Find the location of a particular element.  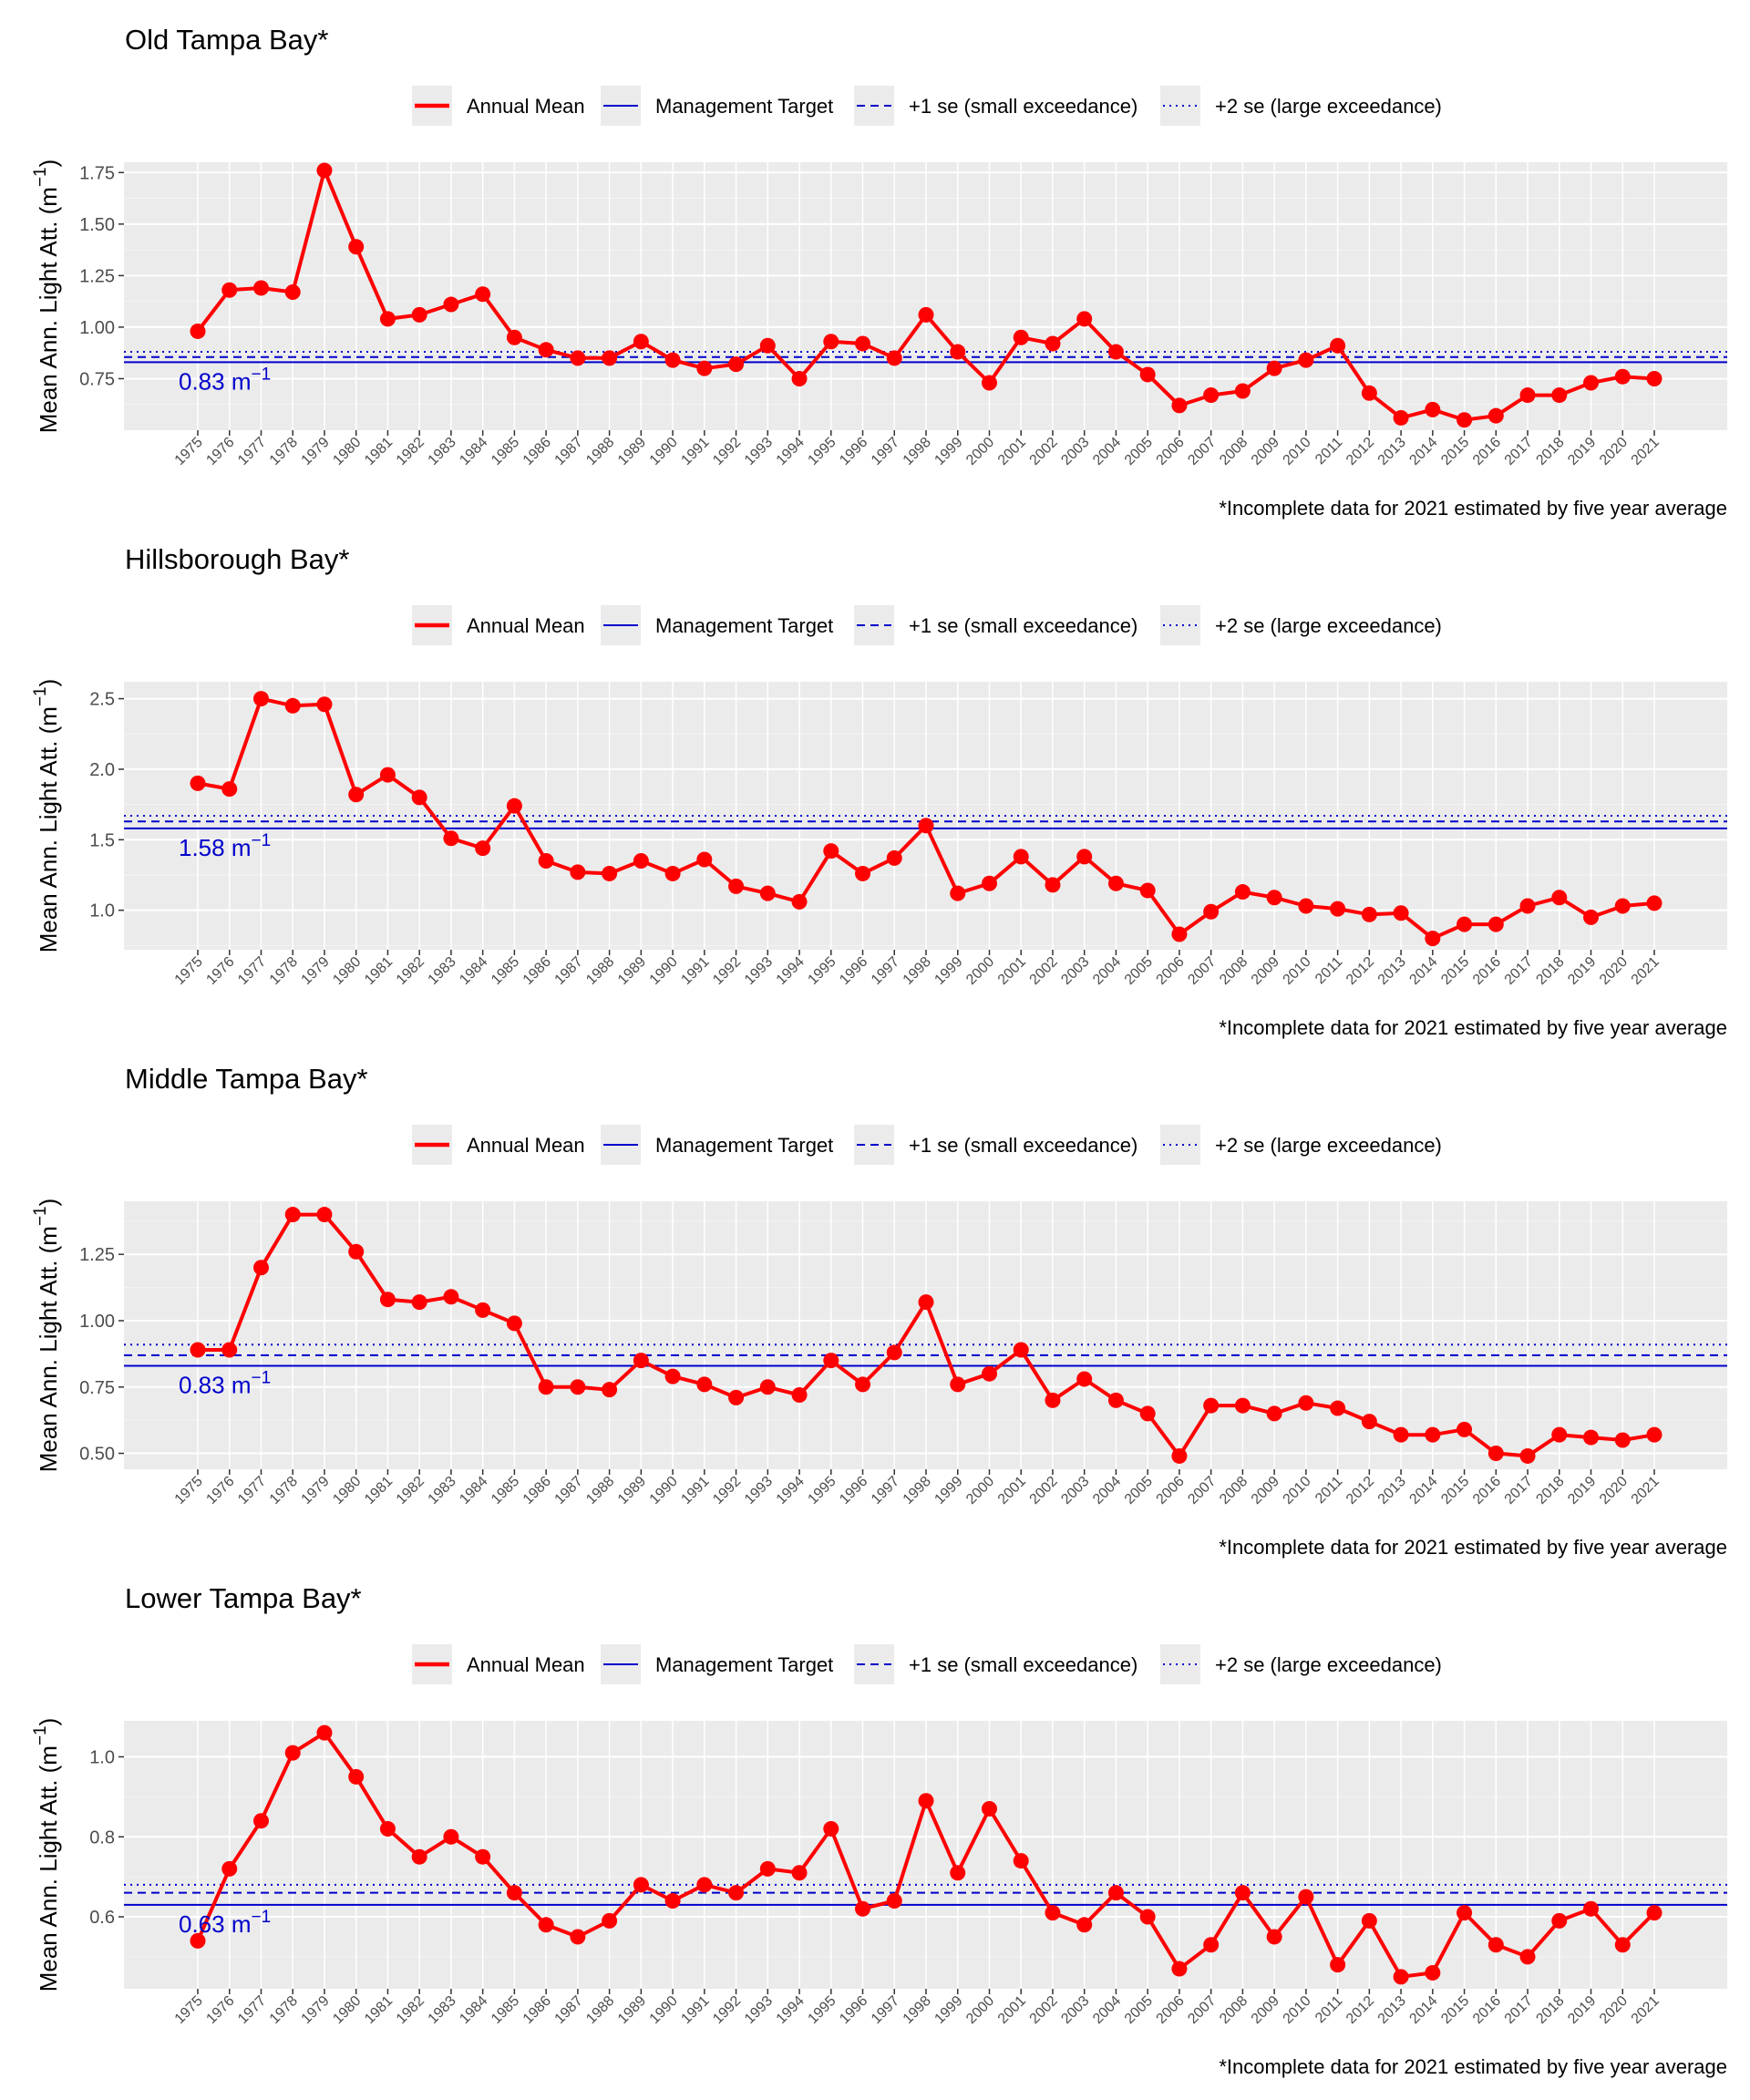

x-tick-label: 2017 is located at coordinates (1519, 971).